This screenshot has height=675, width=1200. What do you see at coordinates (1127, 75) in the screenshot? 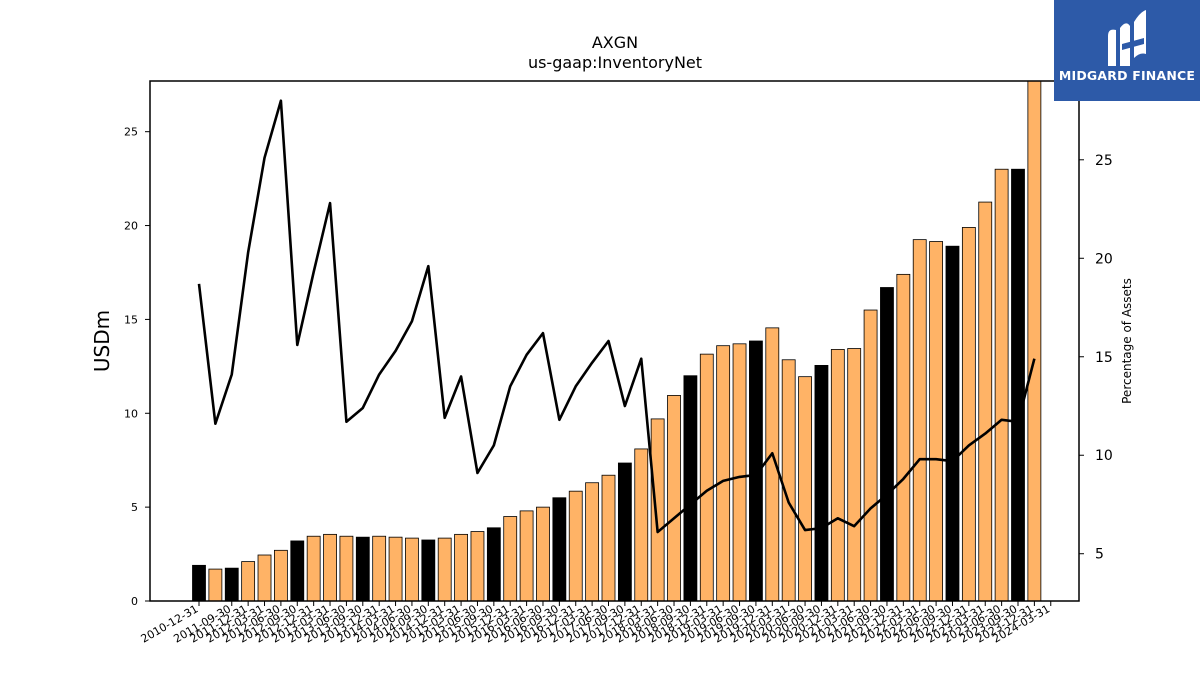
I see `brand-name: MIDGARD FINANCE` at bounding box center [1127, 75].